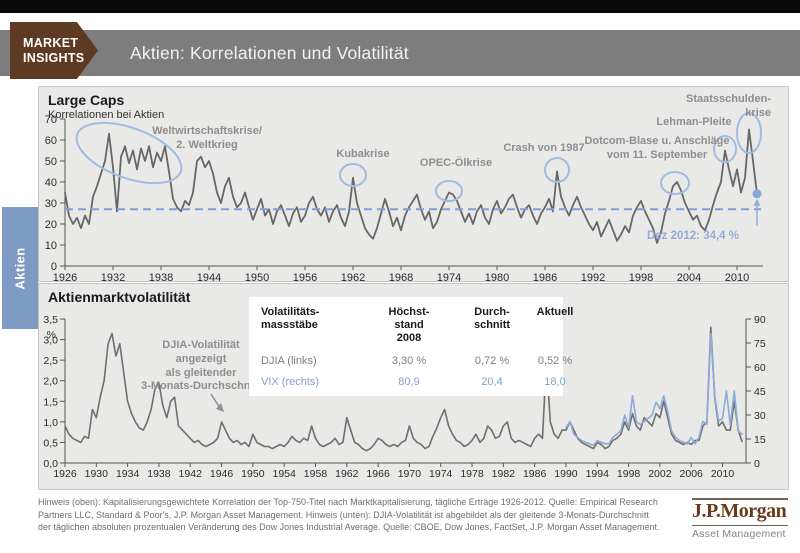 The width and height of the screenshot is (800, 553). What do you see at coordinates (492, 319) in the screenshot?
I see `table-header-cell: Durch- schnitt` at bounding box center [492, 319].